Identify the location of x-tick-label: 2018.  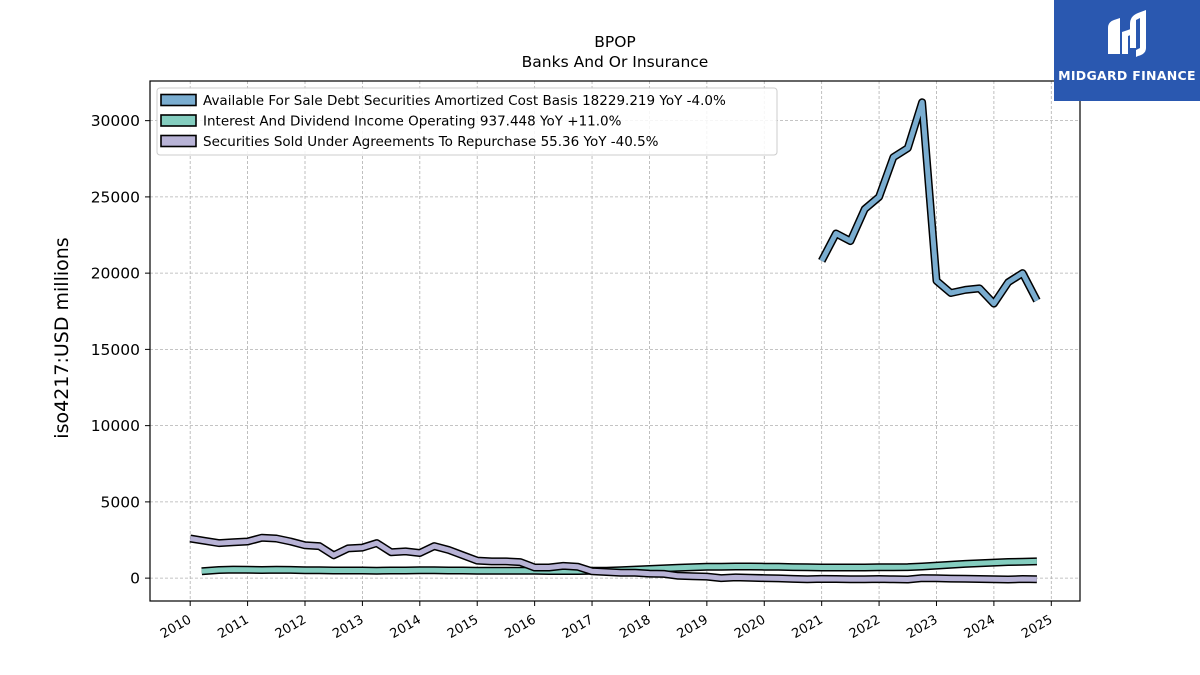
(635, 627).